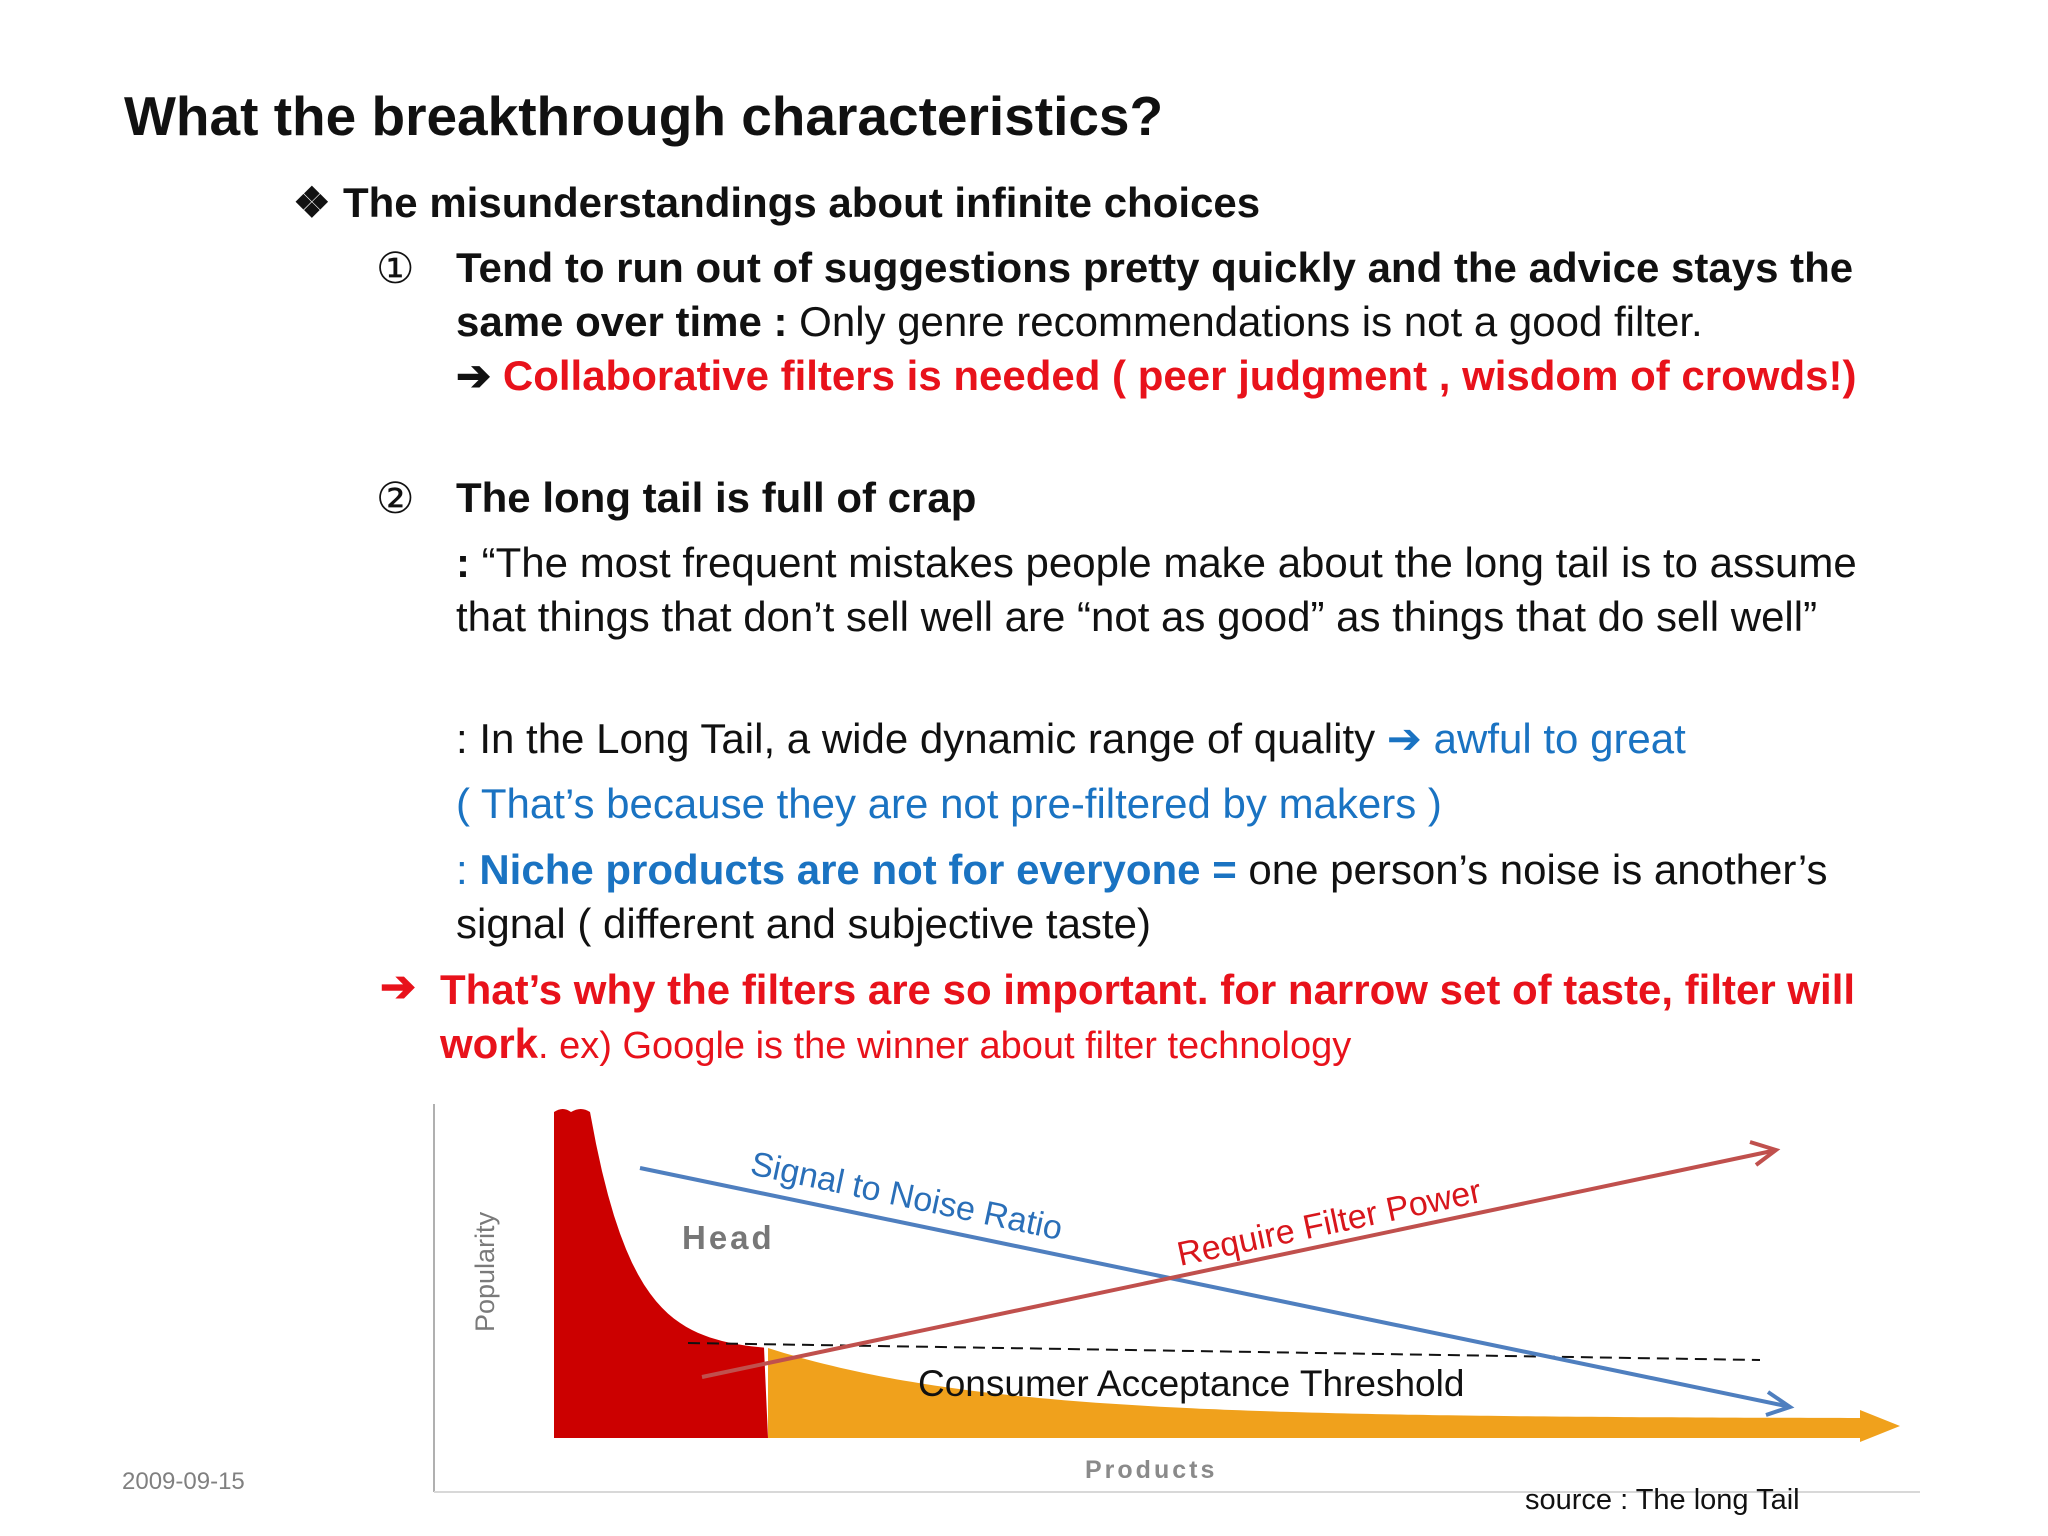 The height and width of the screenshot is (1536, 2048). I want to click on filter-power-line, so click(1237, 1264).